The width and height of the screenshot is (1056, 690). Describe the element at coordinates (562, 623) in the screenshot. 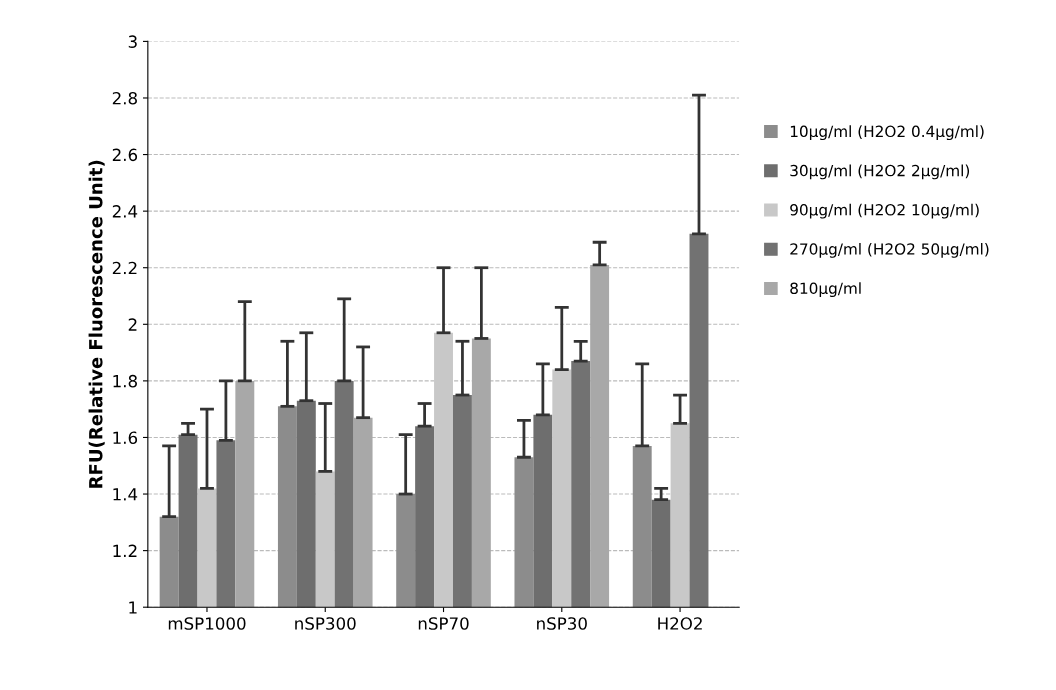

I see `x-tick-label: nSP30` at that location.